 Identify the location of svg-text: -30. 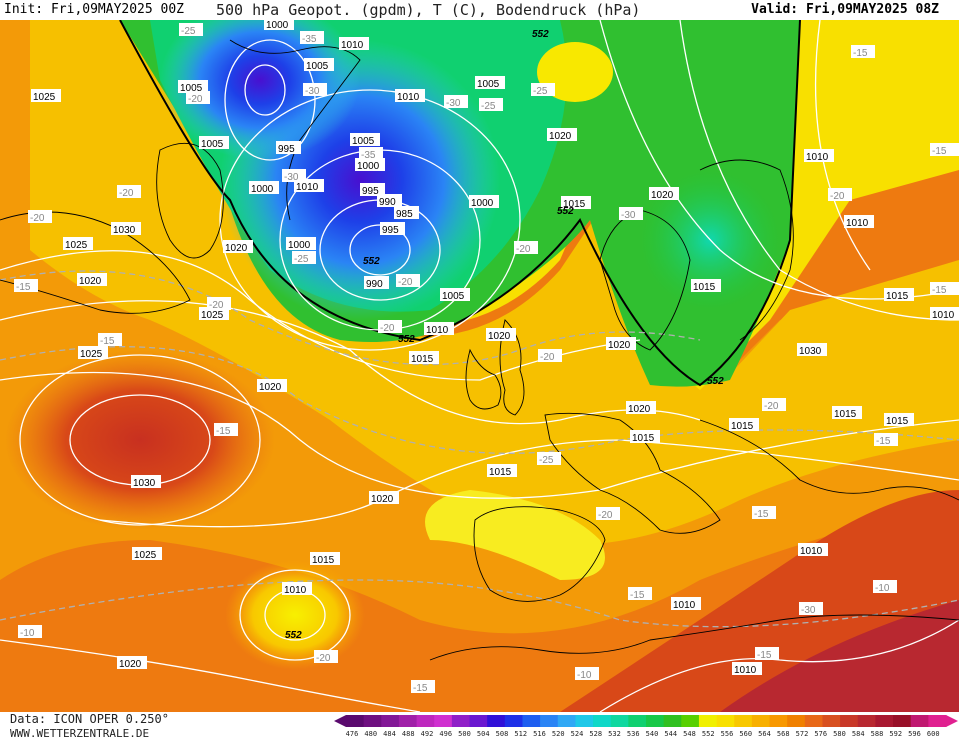
(291, 177).